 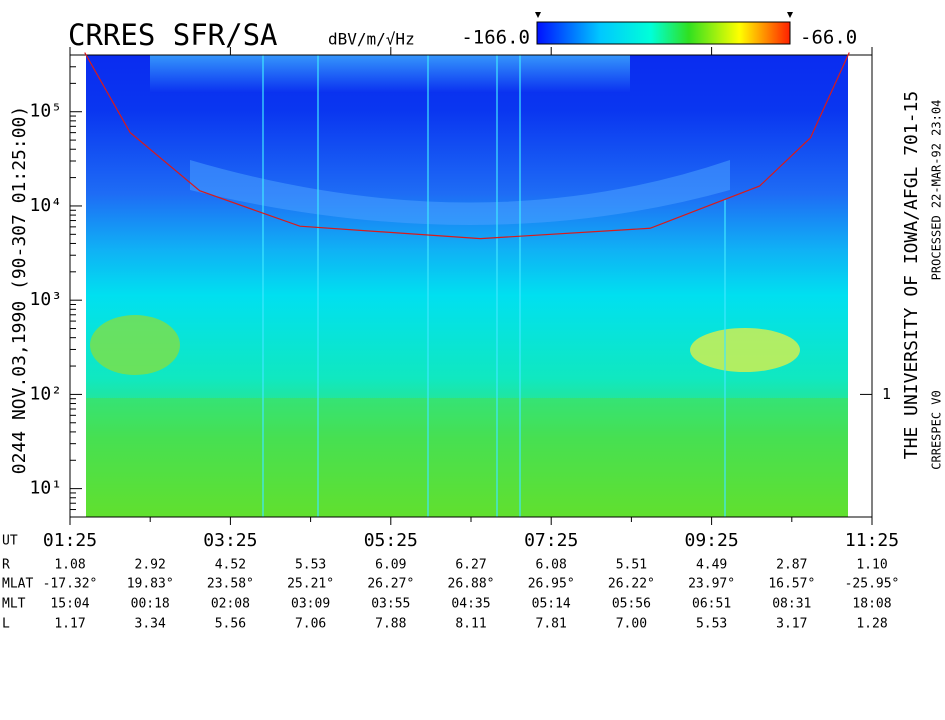 I want to click on ephemeris-value: 03:55, so click(x=390, y=604).